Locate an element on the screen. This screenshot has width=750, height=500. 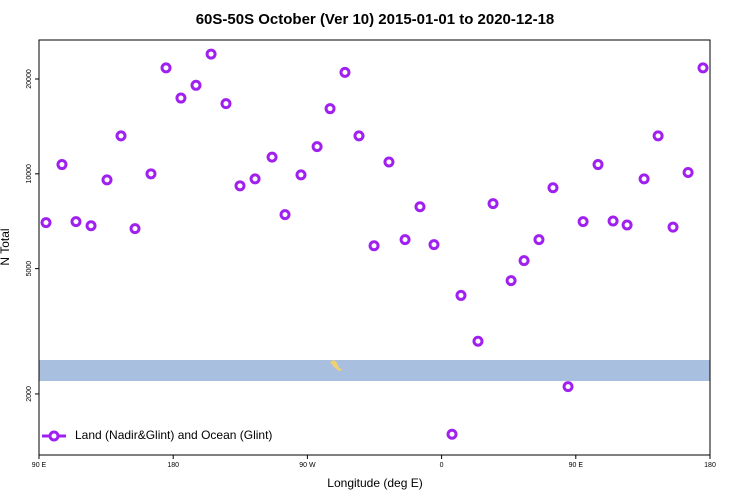
legend-marker is located at coordinates (54, 436).